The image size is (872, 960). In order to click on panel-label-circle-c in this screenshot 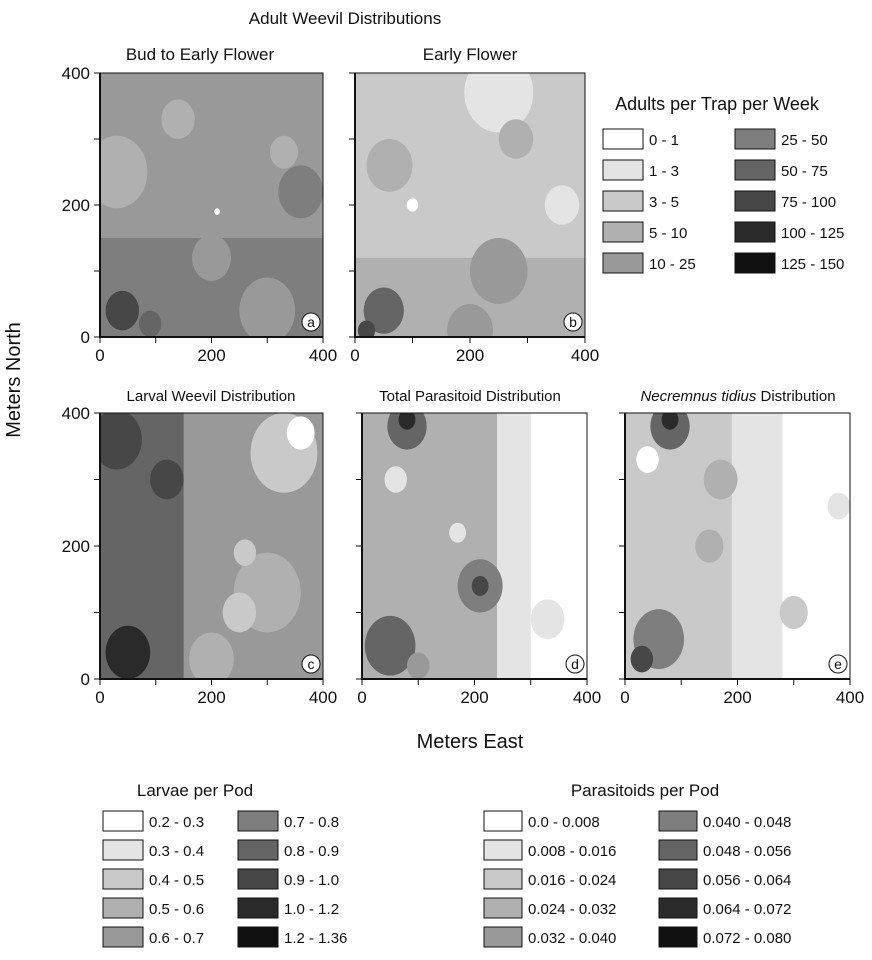, I will do `click(311, 664)`.